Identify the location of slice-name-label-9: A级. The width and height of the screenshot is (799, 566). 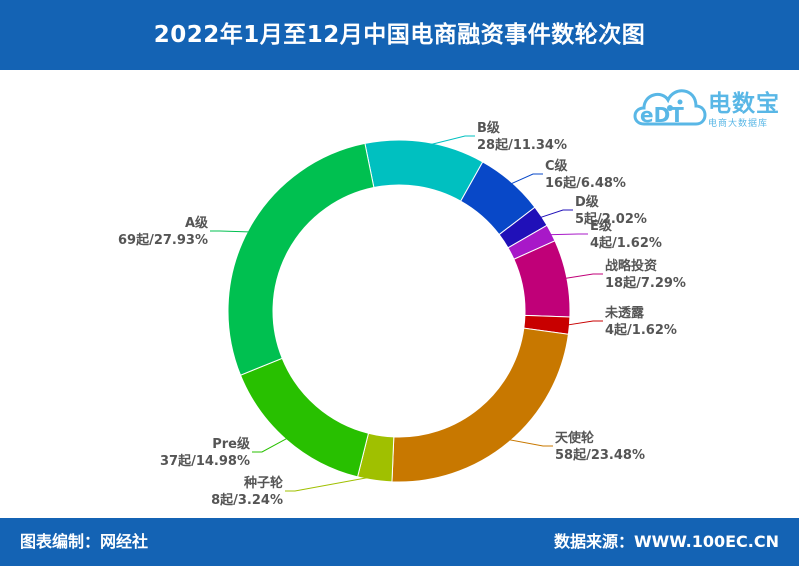
(197, 223).